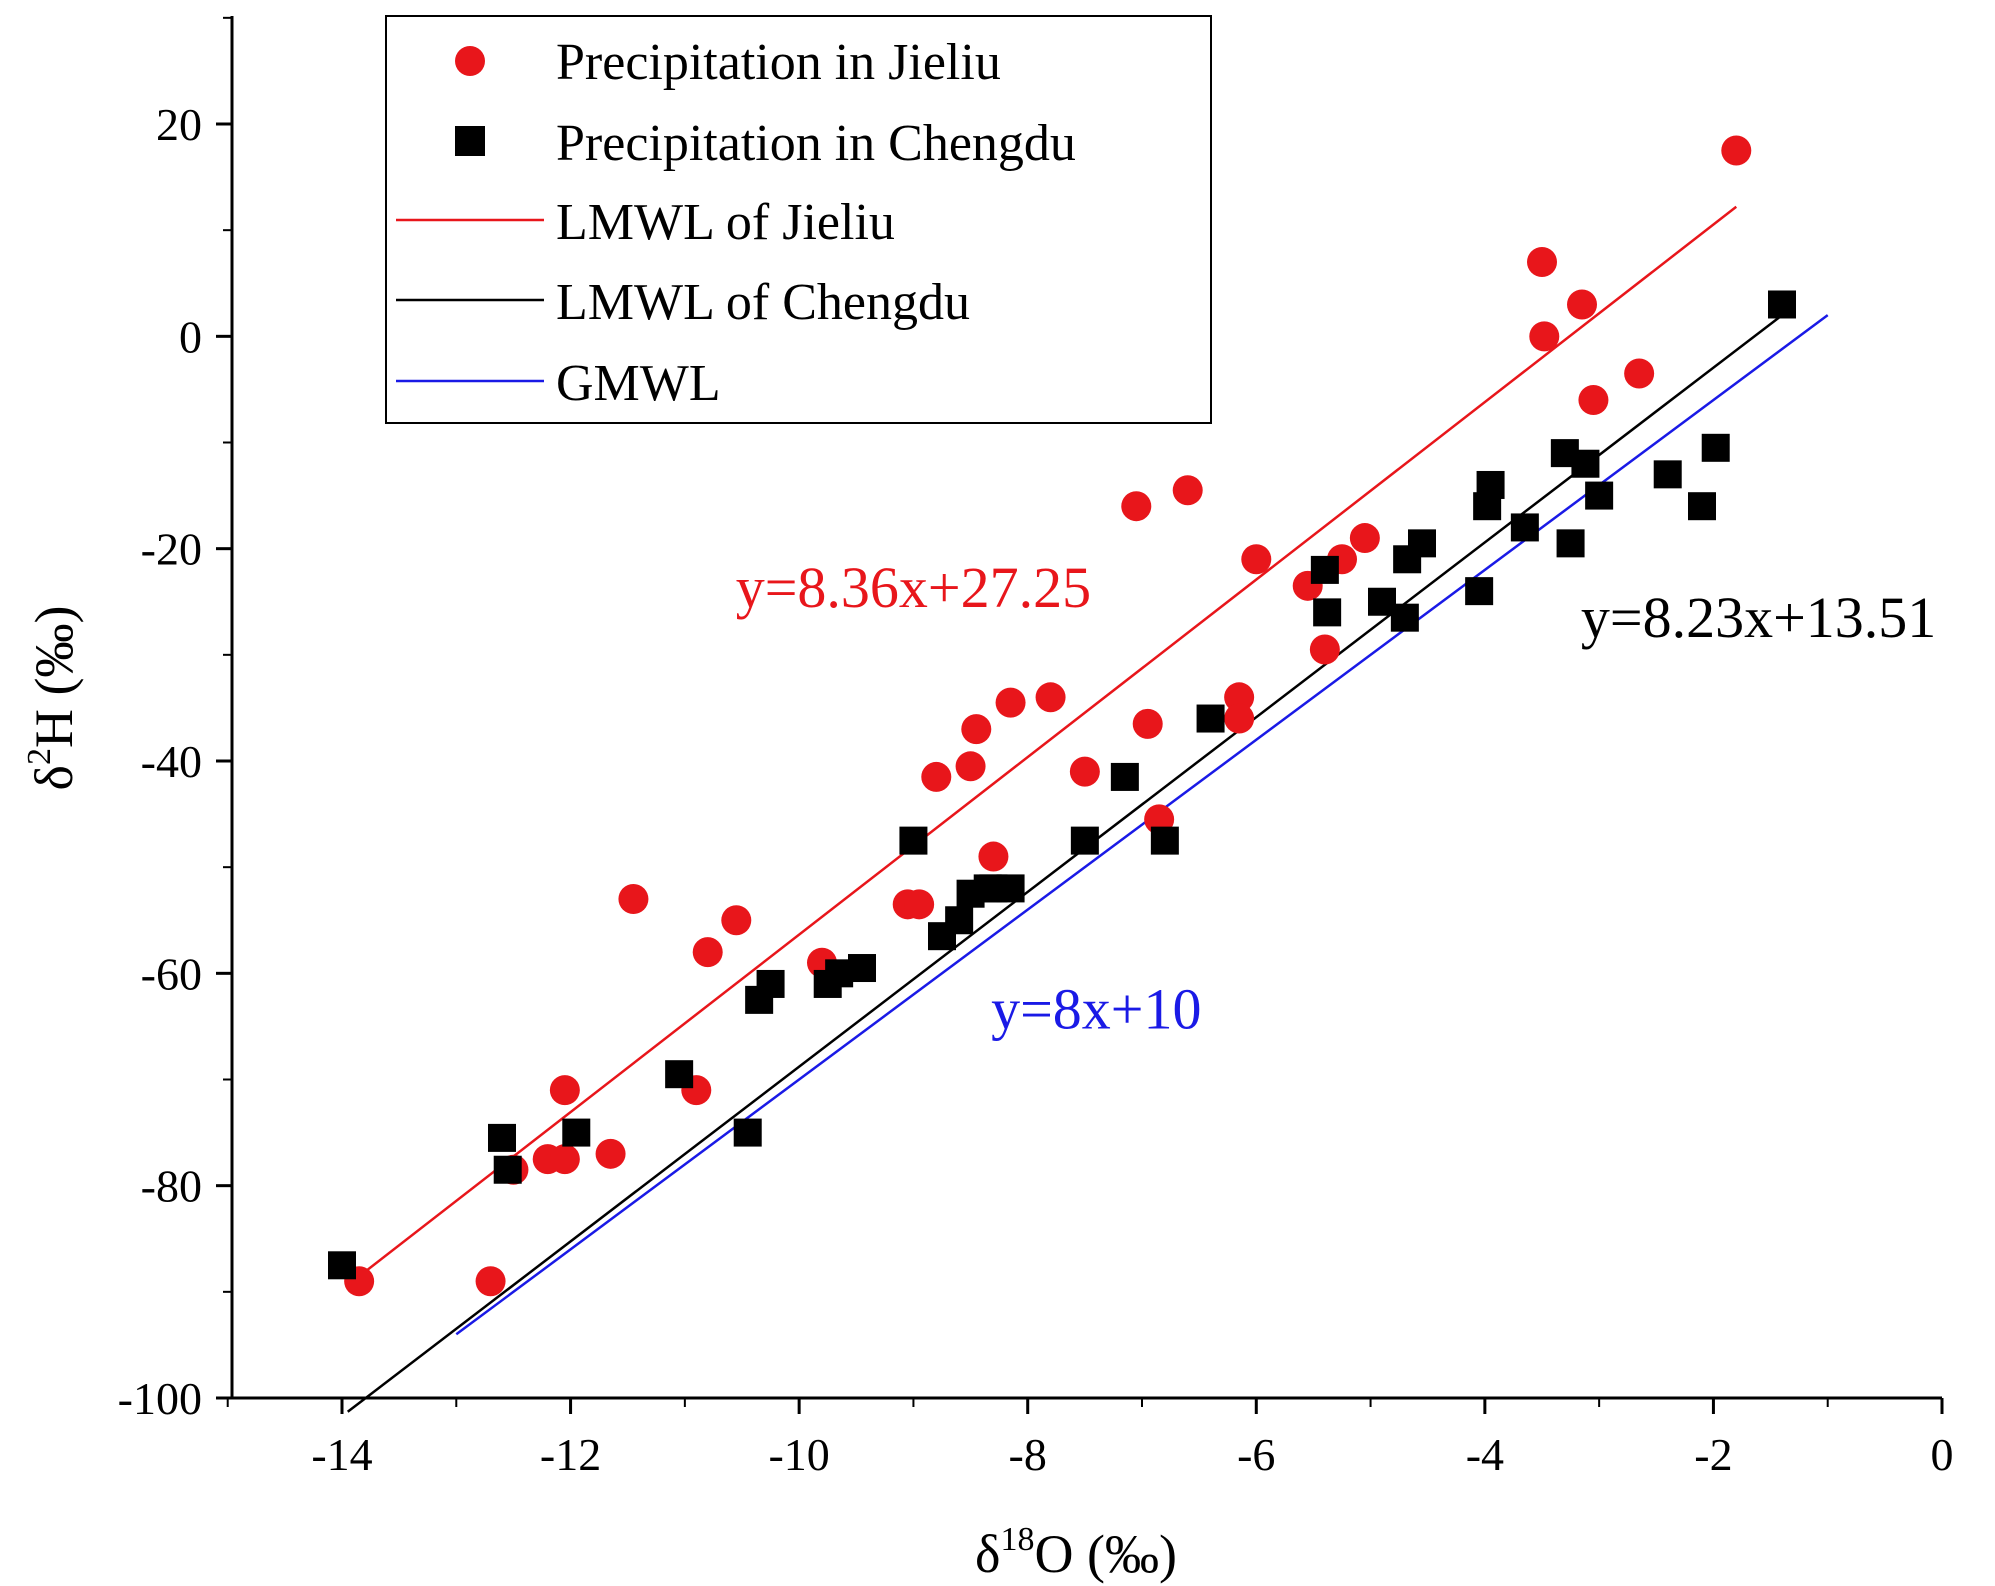 The image size is (1995, 1586). I want to click on annotation-gmwl: y=8x+10, so click(1096, 1009).